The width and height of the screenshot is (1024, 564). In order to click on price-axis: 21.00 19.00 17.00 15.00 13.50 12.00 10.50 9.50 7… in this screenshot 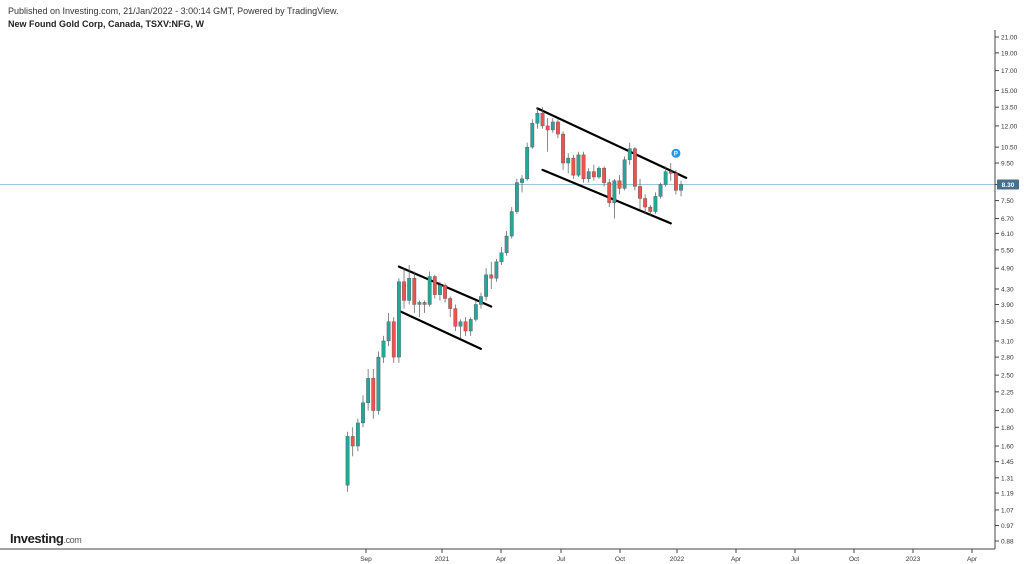, I will do `click(1006, 289)`.